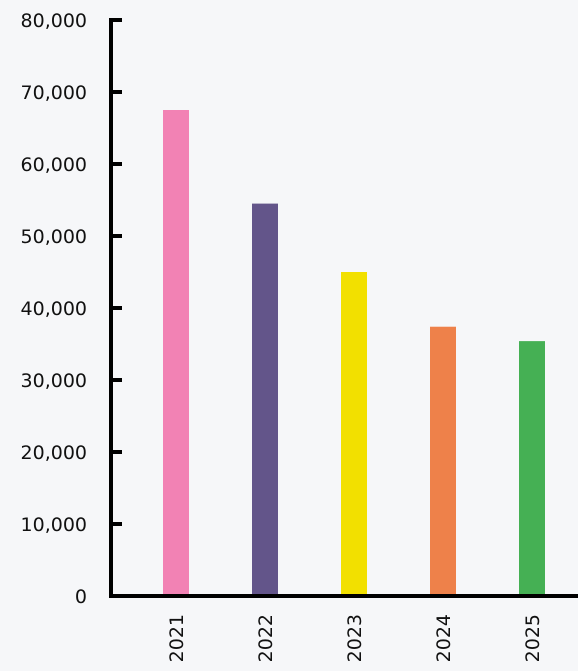 Image resolution: width=578 pixels, height=671 pixels. I want to click on y-tick-label: 60,000, so click(54, 165).